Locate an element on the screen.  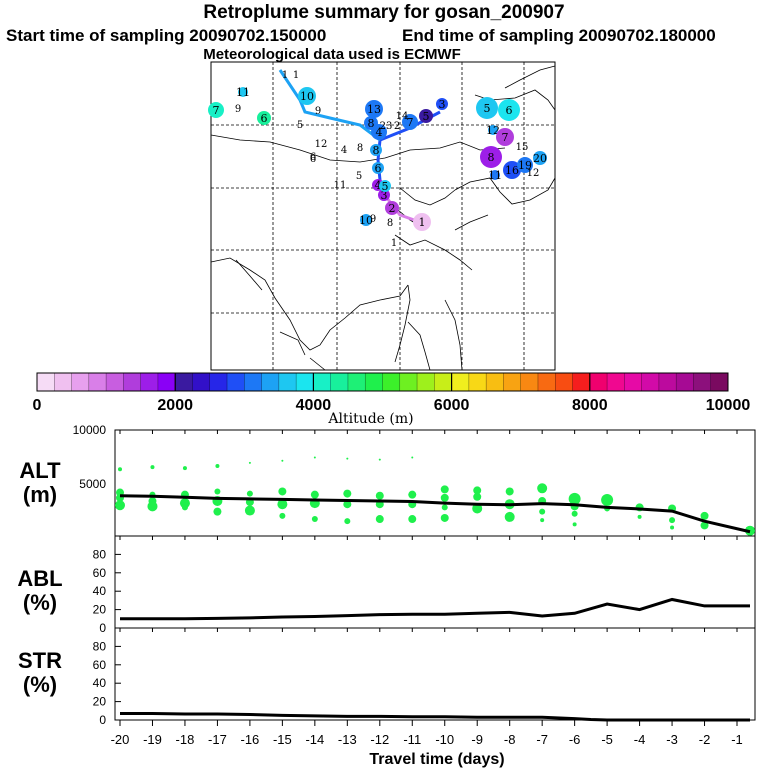
str-ylabel-unit: (%) is located at coordinates (40, 684).